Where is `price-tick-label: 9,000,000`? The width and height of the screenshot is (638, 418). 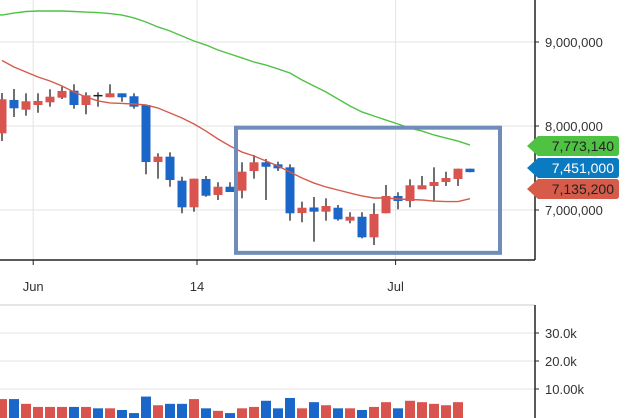 price-tick-label: 9,000,000 is located at coordinates (574, 42).